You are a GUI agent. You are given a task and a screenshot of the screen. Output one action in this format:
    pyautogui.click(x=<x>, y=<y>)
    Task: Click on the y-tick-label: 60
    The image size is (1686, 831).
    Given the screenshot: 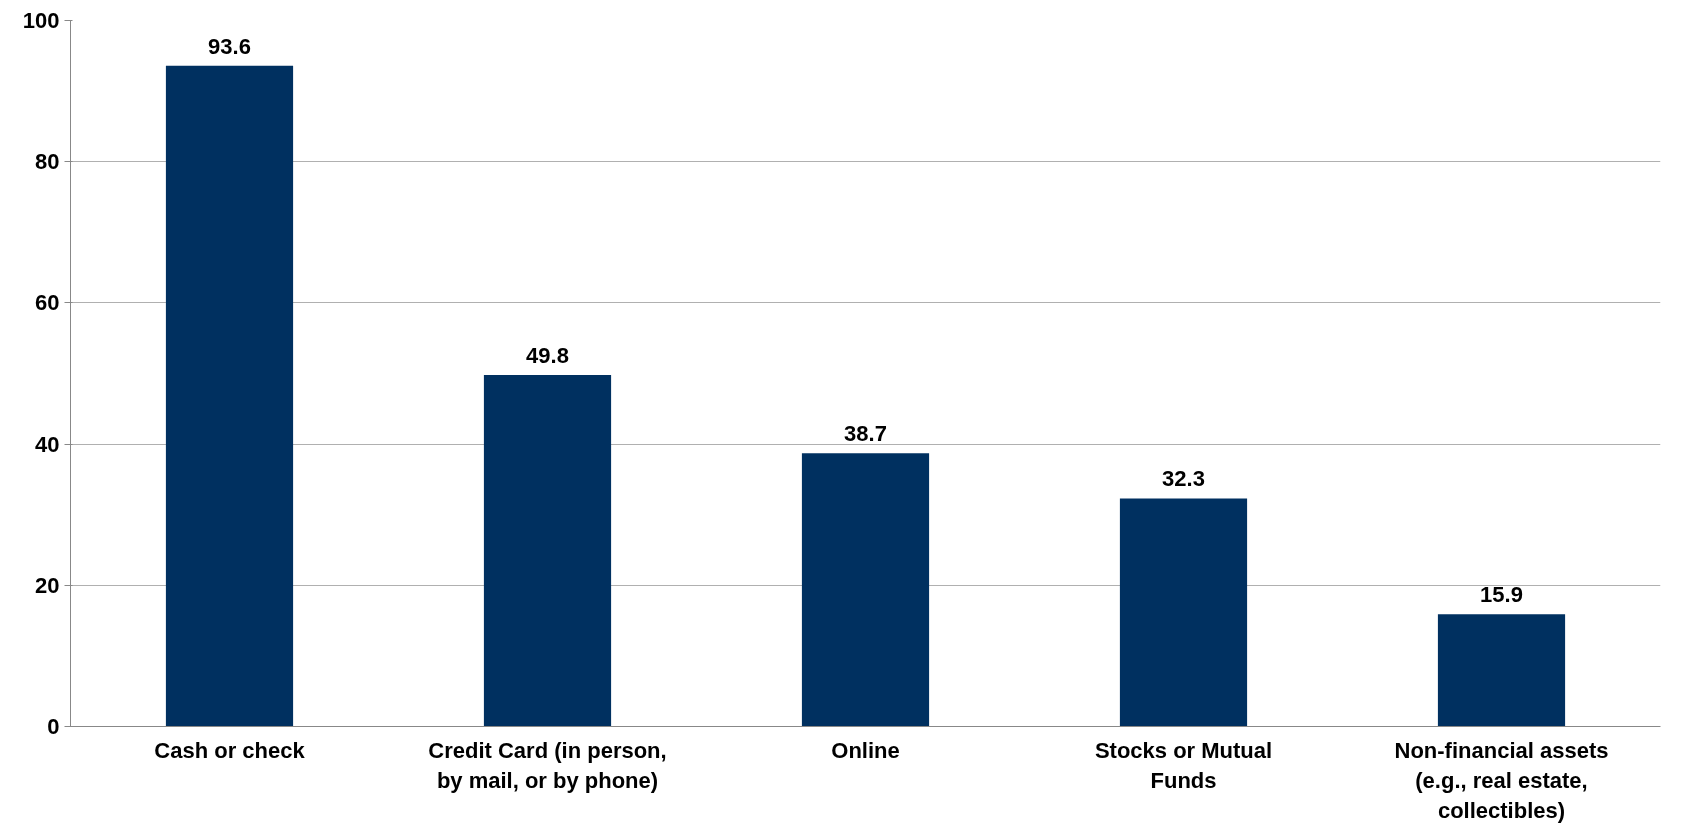 What is the action you would take?
    pyautogui.click(x=47, y=303)
    